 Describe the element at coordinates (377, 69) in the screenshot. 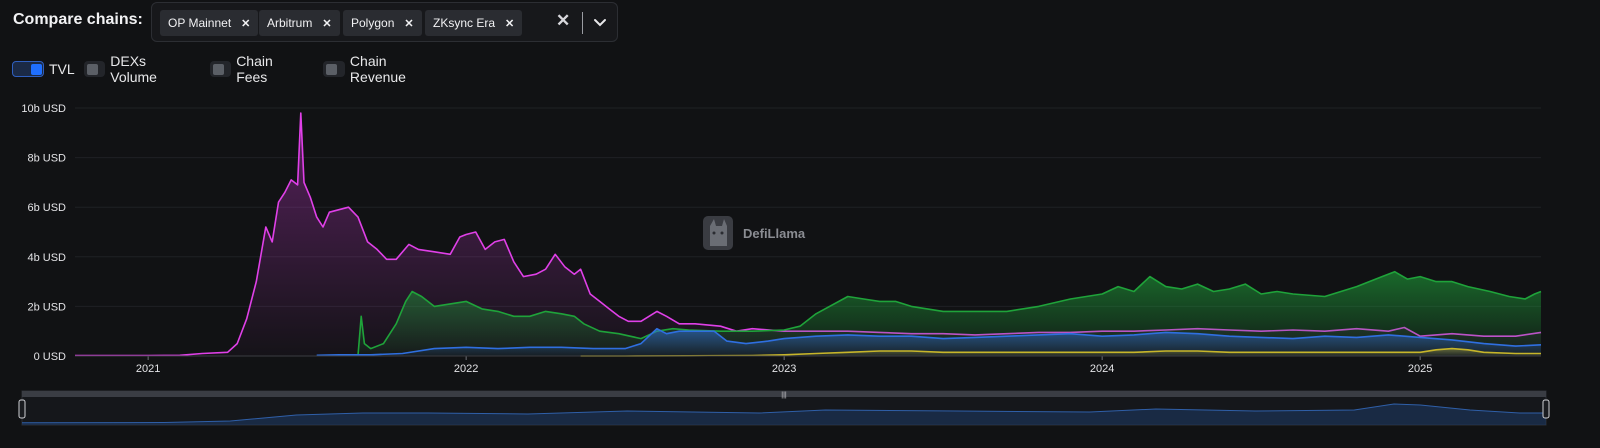

I see `toggle-label: Chain Revenue` at that location.